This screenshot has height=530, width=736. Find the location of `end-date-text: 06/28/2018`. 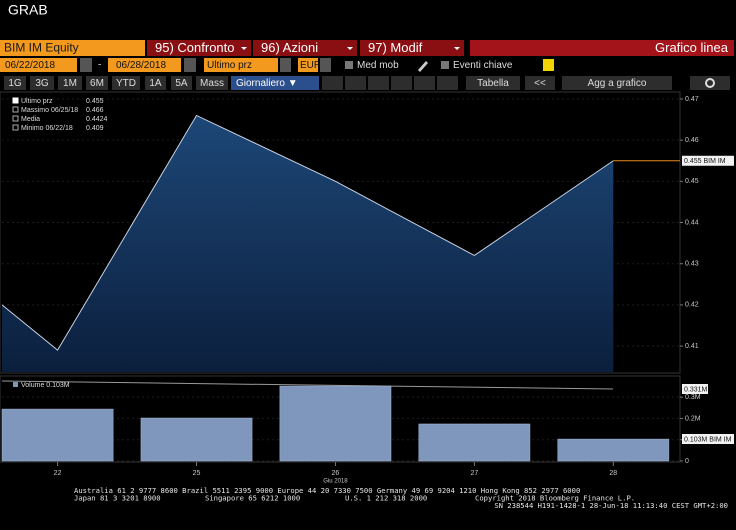

end-date-text: 06/28/2018 is located at coordinates (141, 65).